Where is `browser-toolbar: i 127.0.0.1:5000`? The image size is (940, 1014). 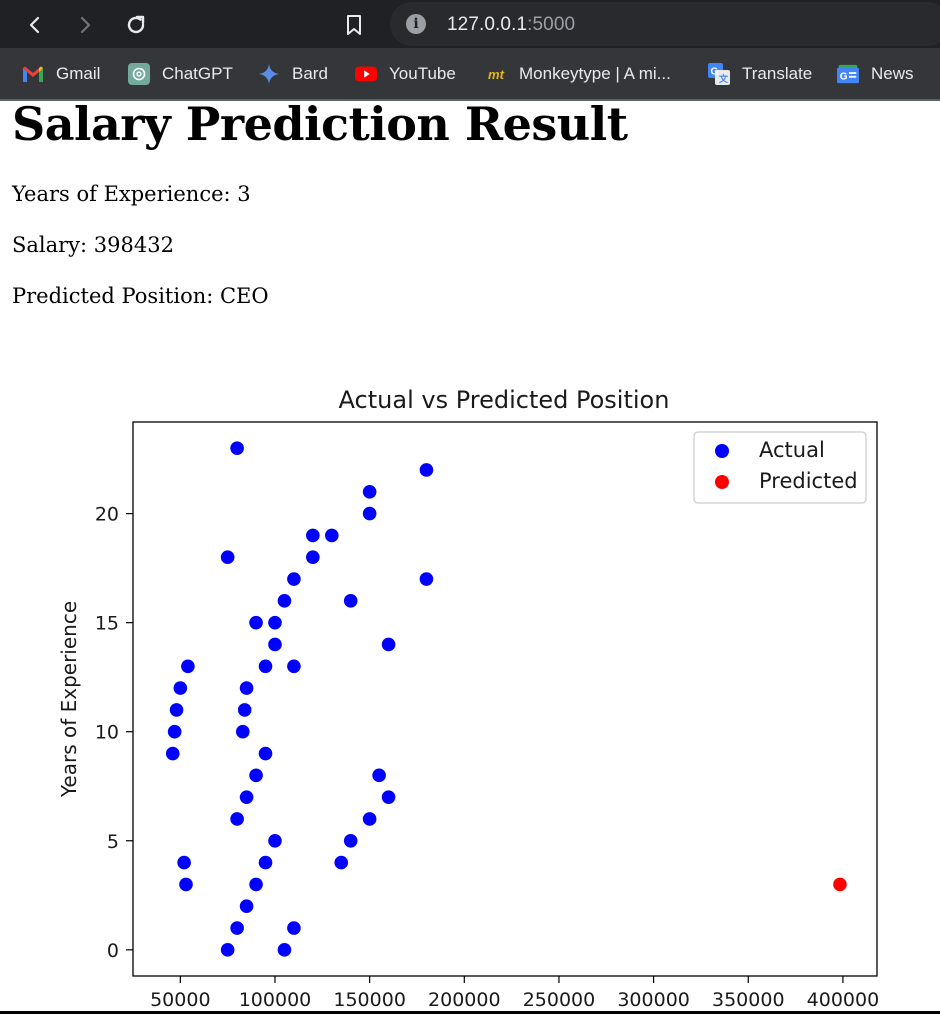
browser-toolbar: i 127.0.0.1:5000 is located at coordinates (470, 24).